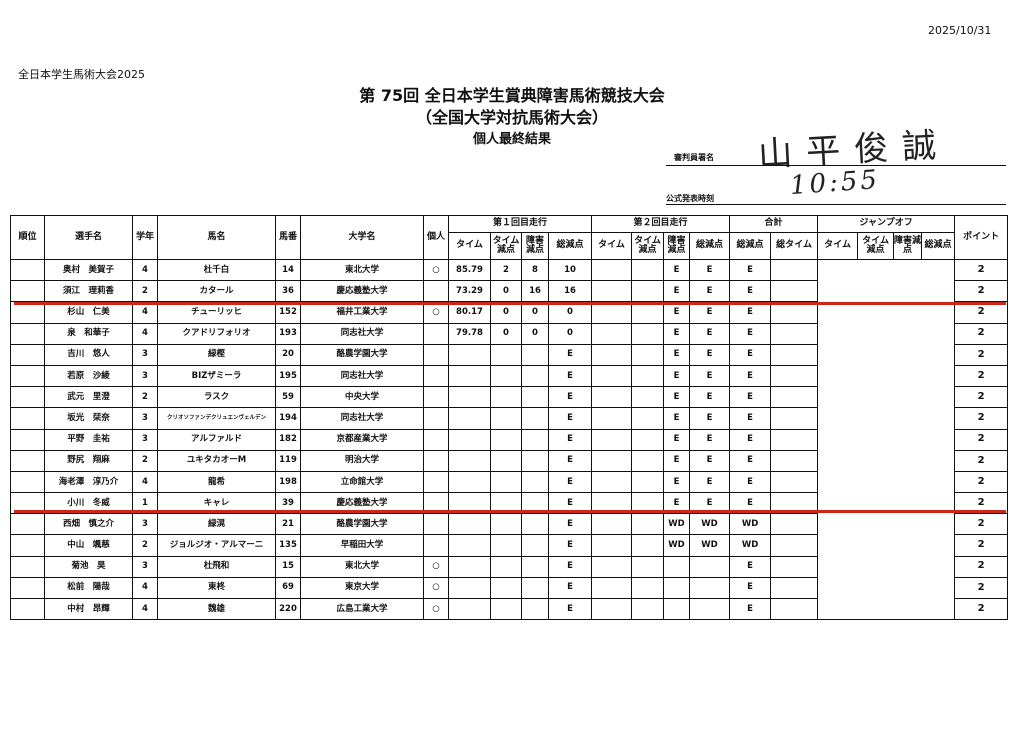 This screenshot has height=730, width=1024. I want to click on time-line, so click(836, 204).